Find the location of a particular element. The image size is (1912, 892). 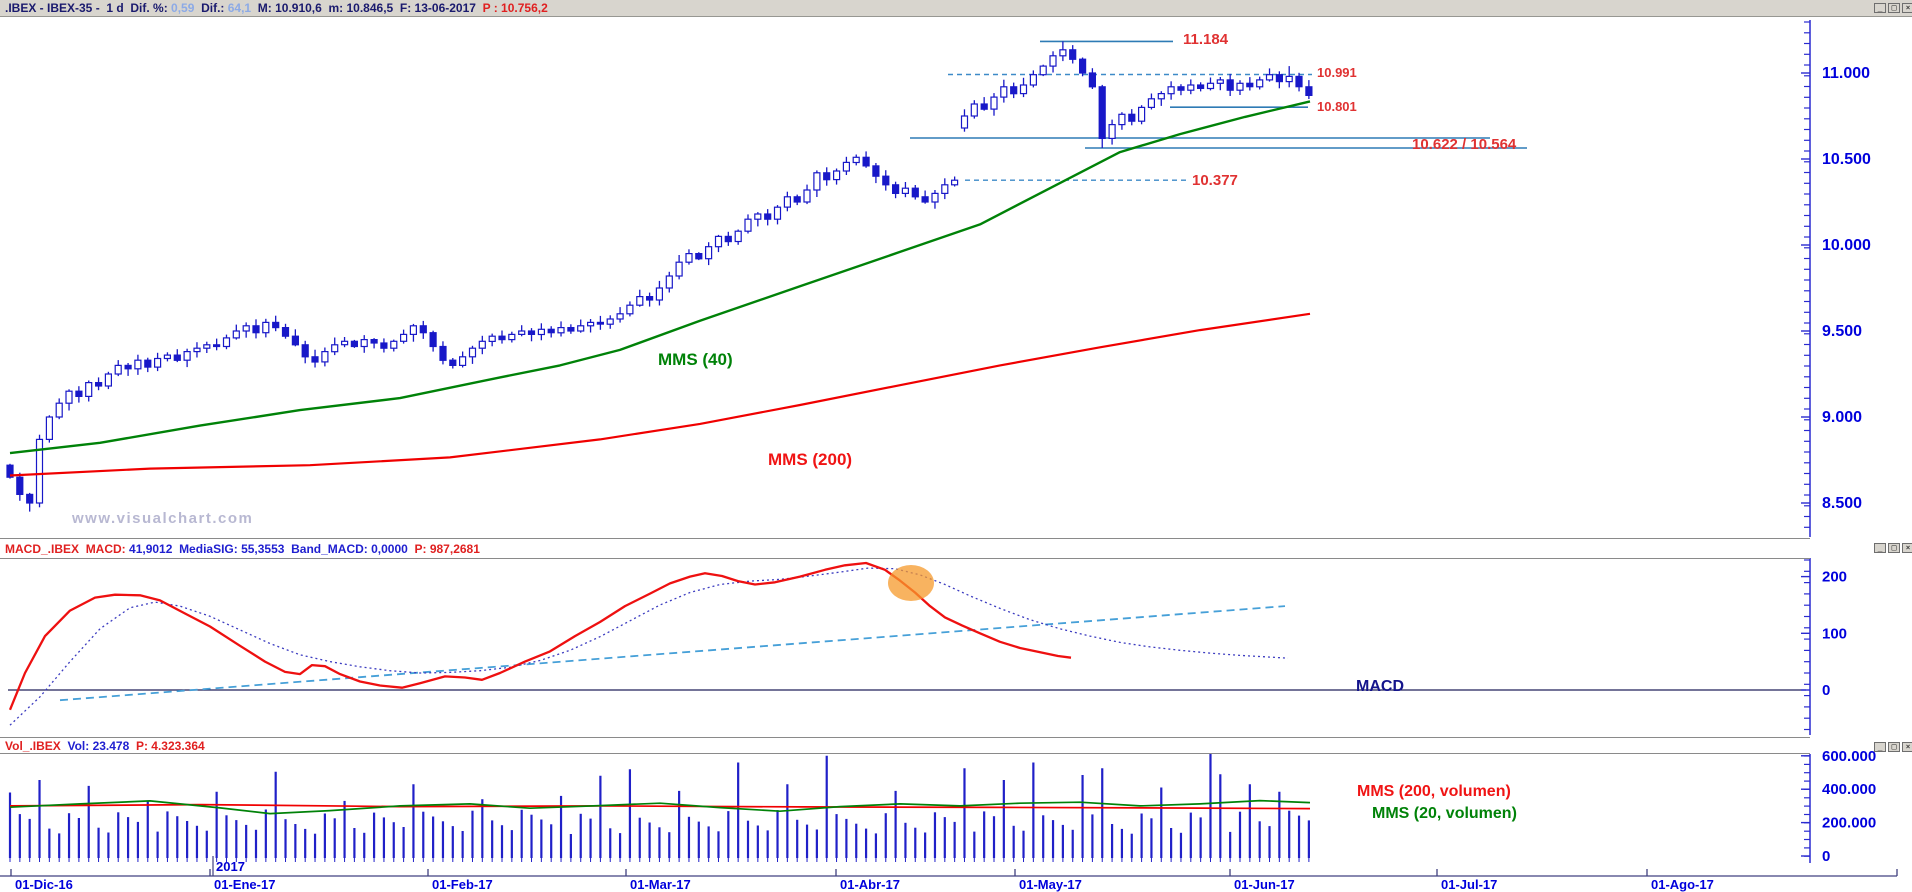

title-segment: 64,1 is located at coordinates (242, 8).